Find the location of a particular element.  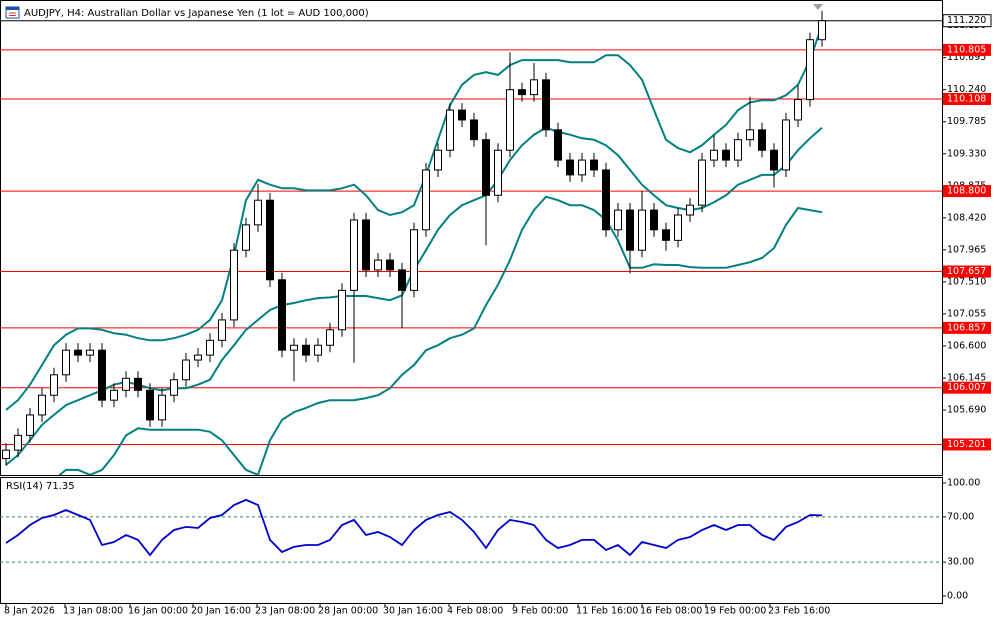

x-tick-label: 28 Jan 00:00 is located at coordinates (348, 611).